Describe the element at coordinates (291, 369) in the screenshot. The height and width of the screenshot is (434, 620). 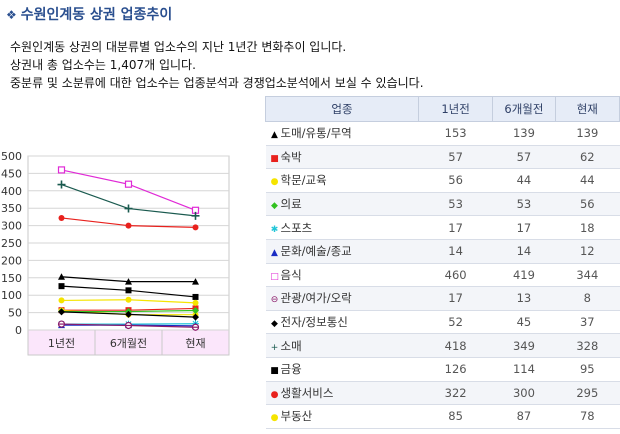
I see `category-label: 금융` at that location.